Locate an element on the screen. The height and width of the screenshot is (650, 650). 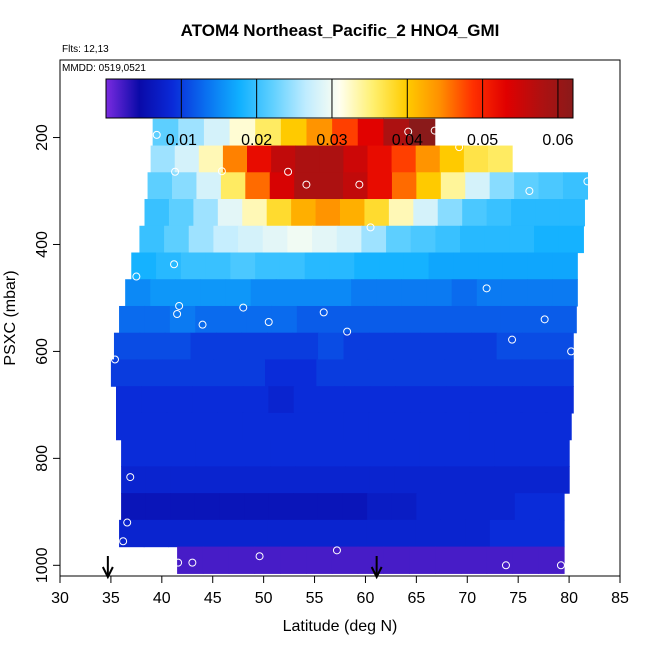
y-tick-label: 1000 is located at coordinates (42, 565).